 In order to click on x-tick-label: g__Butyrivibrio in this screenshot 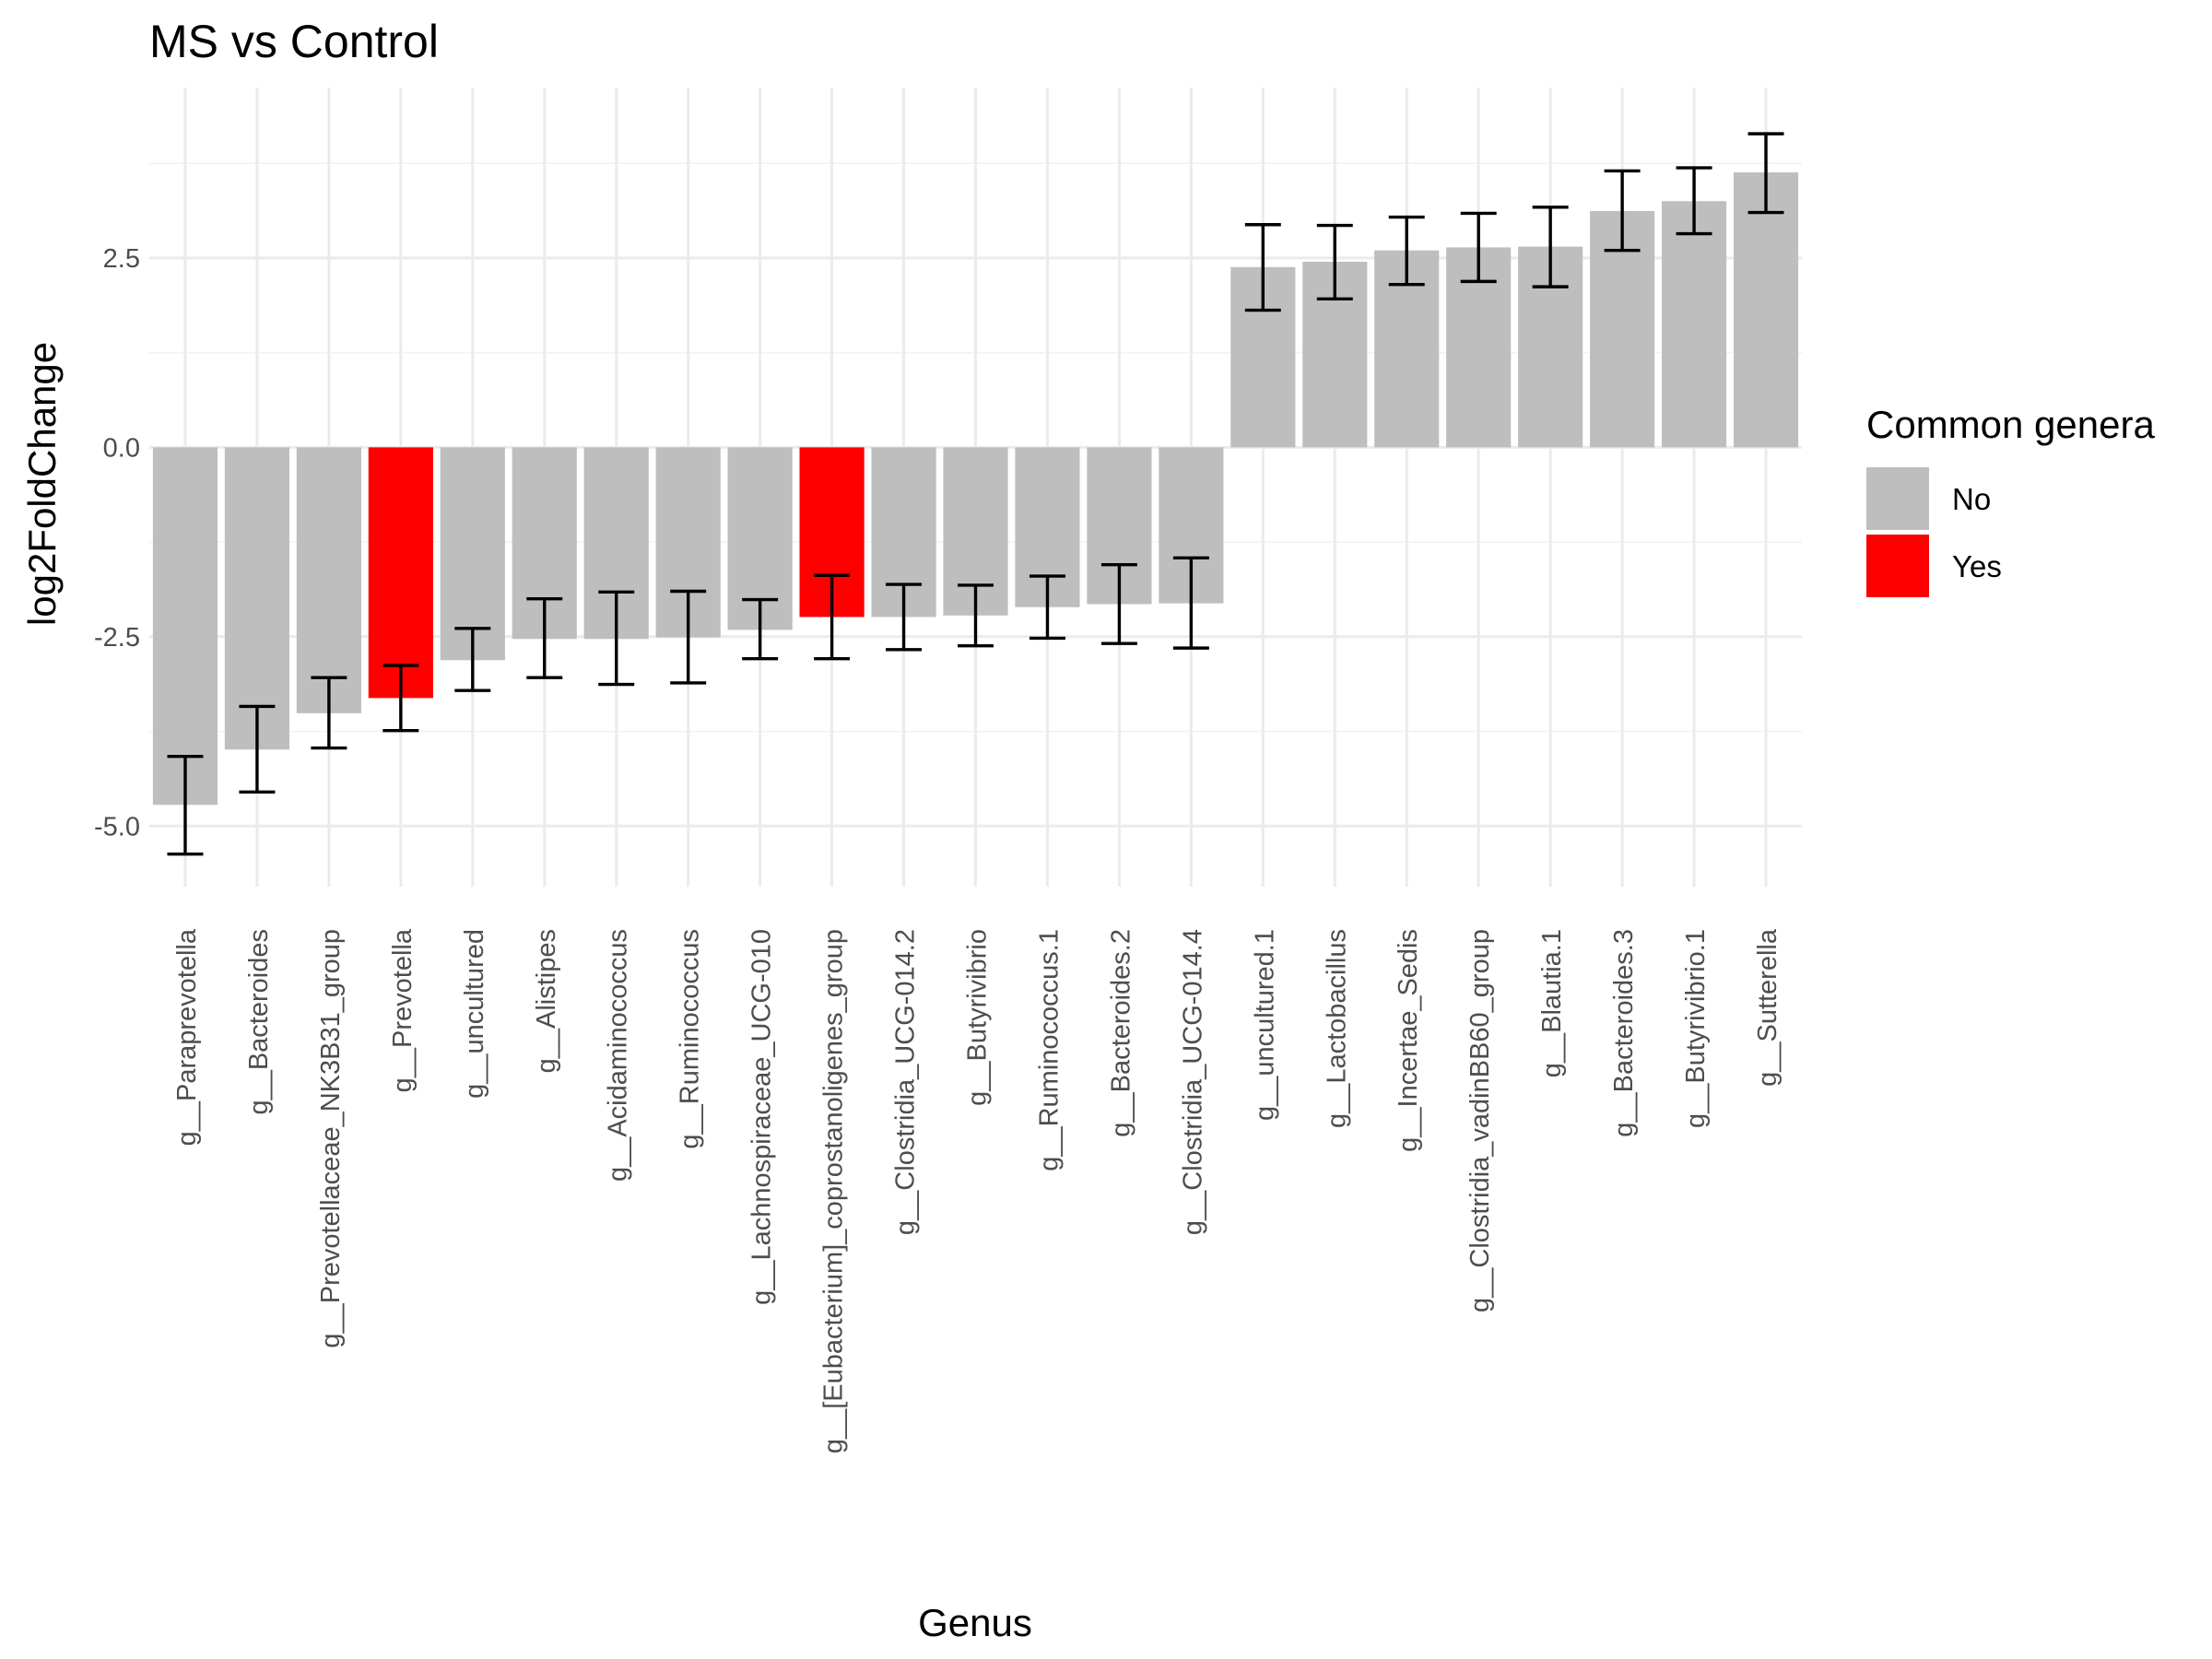, I will do `click(978, 1017)`.